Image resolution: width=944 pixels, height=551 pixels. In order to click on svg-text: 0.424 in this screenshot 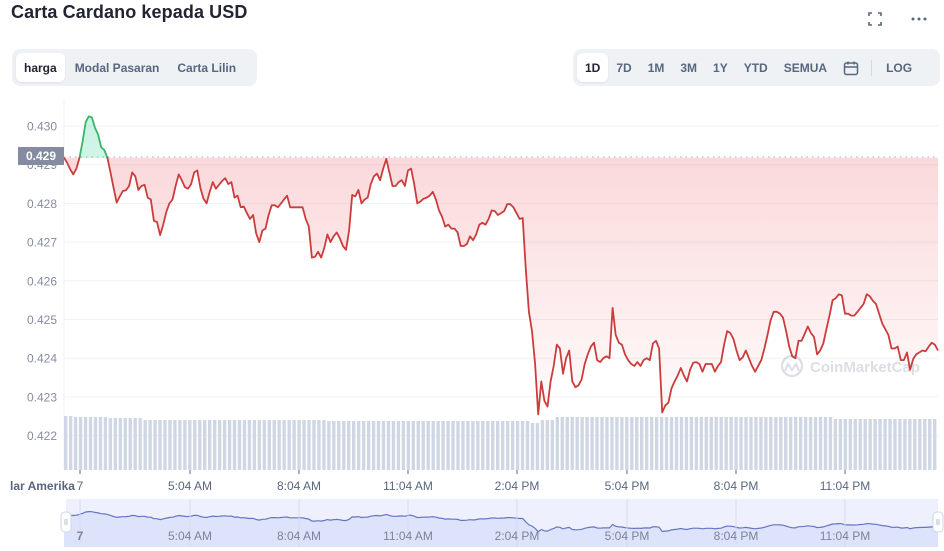, I will do `click(42, 359)`.